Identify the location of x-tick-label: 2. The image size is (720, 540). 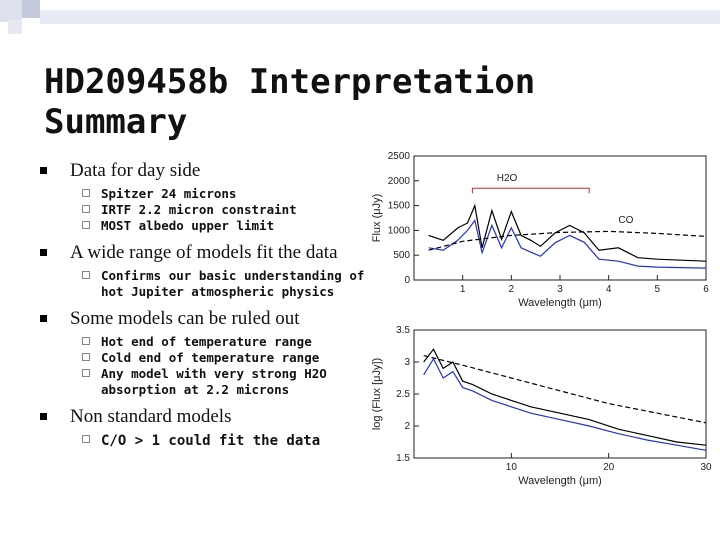
(512, 289).